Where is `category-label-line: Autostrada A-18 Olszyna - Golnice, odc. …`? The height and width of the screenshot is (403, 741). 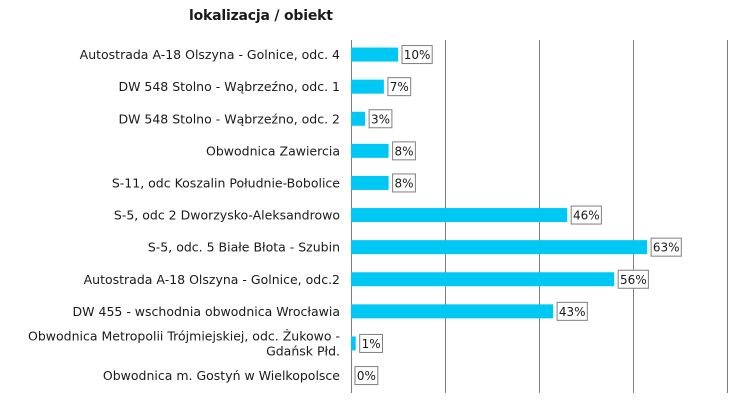 category-label-line: Autostrada A-18 Olszyna - Golnice, odc. … is located at coordinates (210, 54).